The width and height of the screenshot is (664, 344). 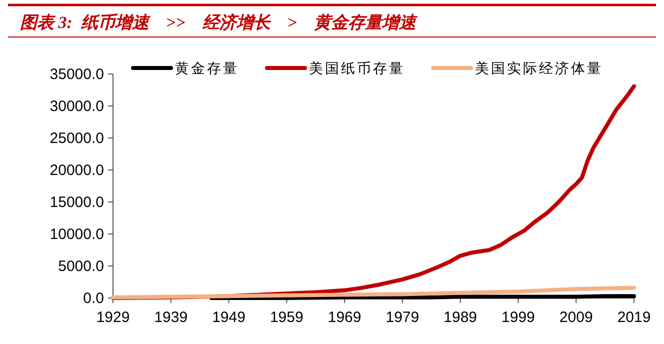 I want to click on x-tick-label: 1949, so click(x=229, y=317).